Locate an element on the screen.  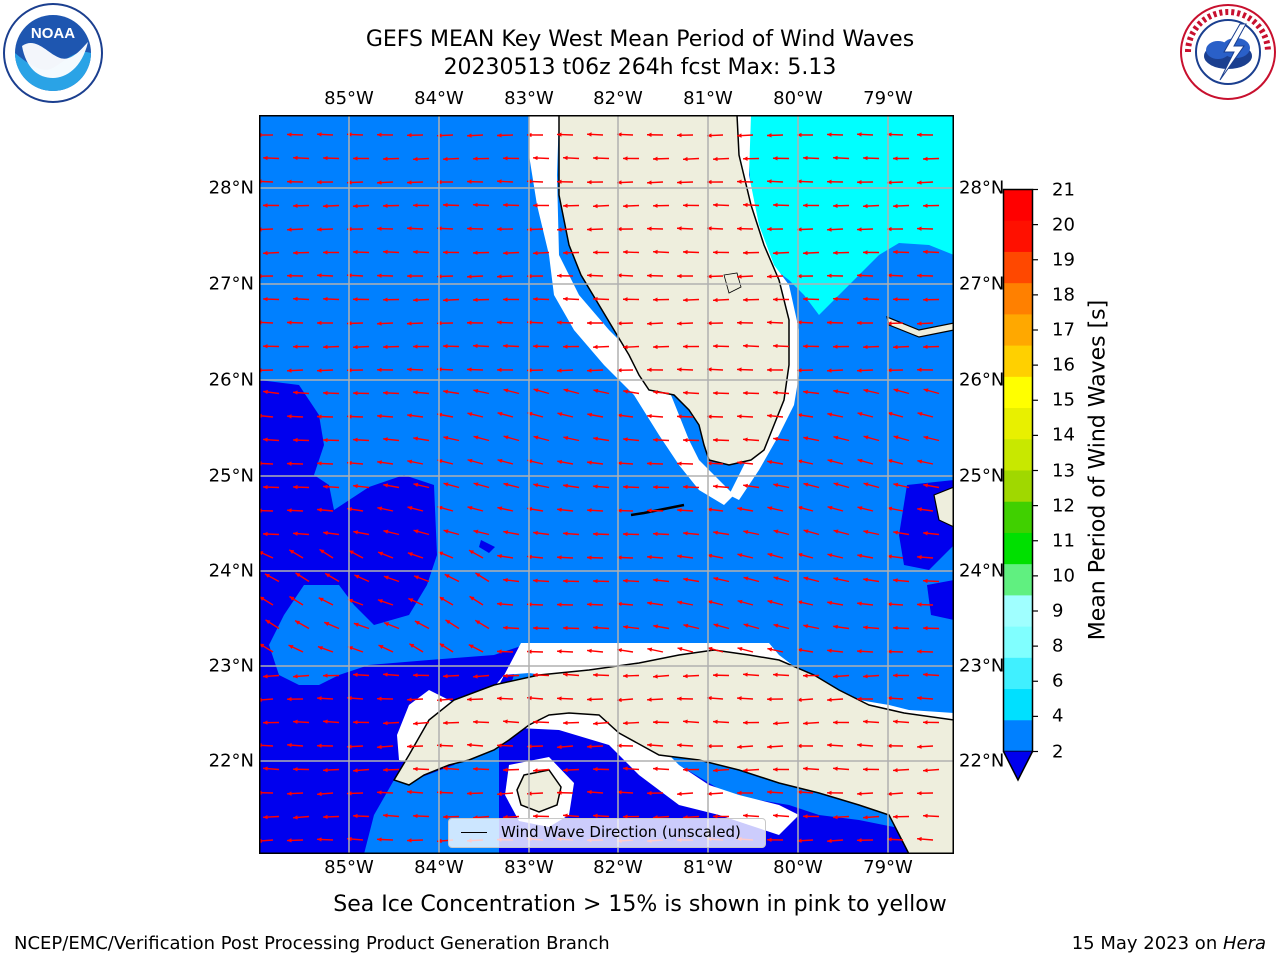
footer-host: Hera is located at coordinates (1244, 943).